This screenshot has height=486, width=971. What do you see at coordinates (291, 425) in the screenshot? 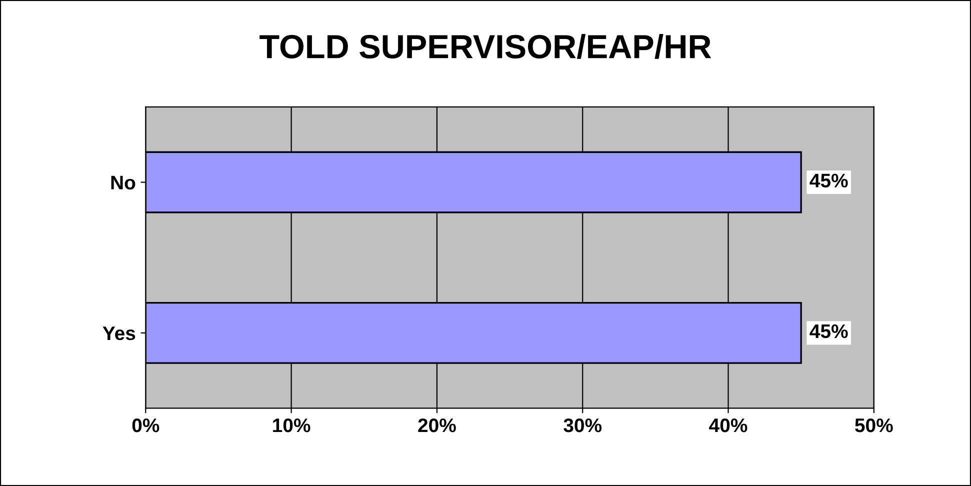
I see `x-tick-label: 10%` at bounding box center [291, 425].